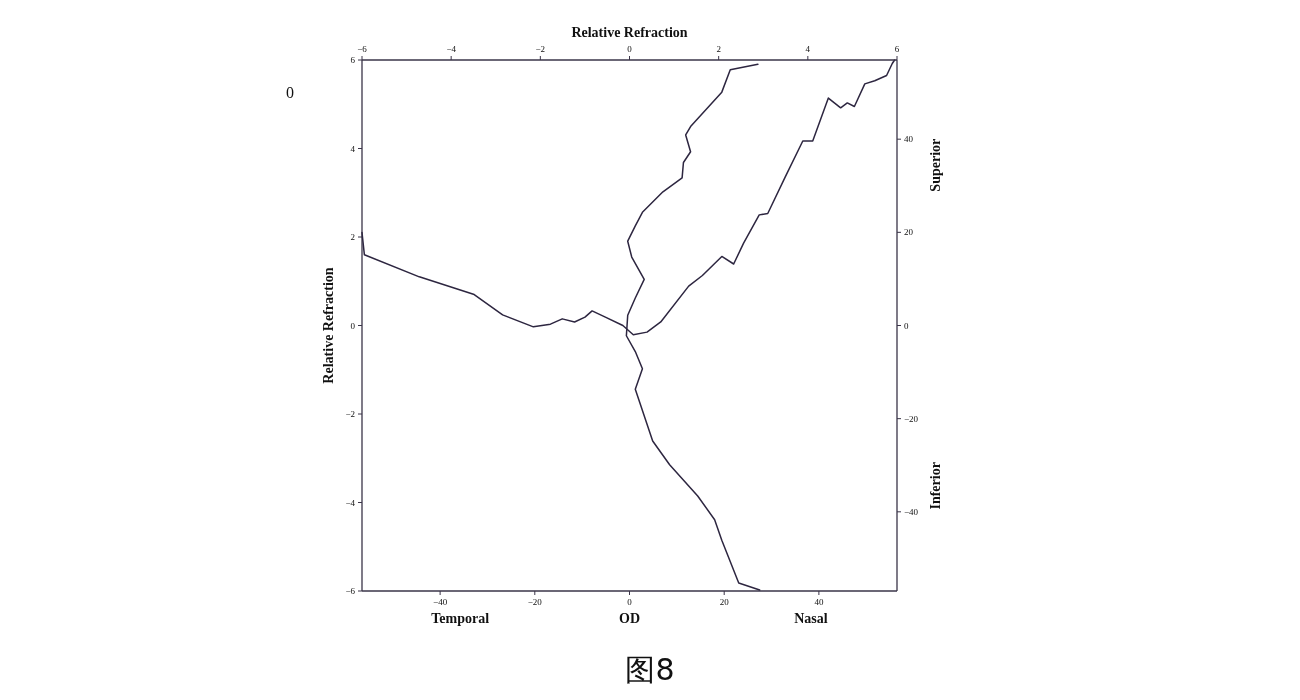 This screenshot has width=1300, height=700. What do you see at coordinates (451, 49) in the screenshot?
I see `x-tick-label: −4` at bounding box center [451, 49].